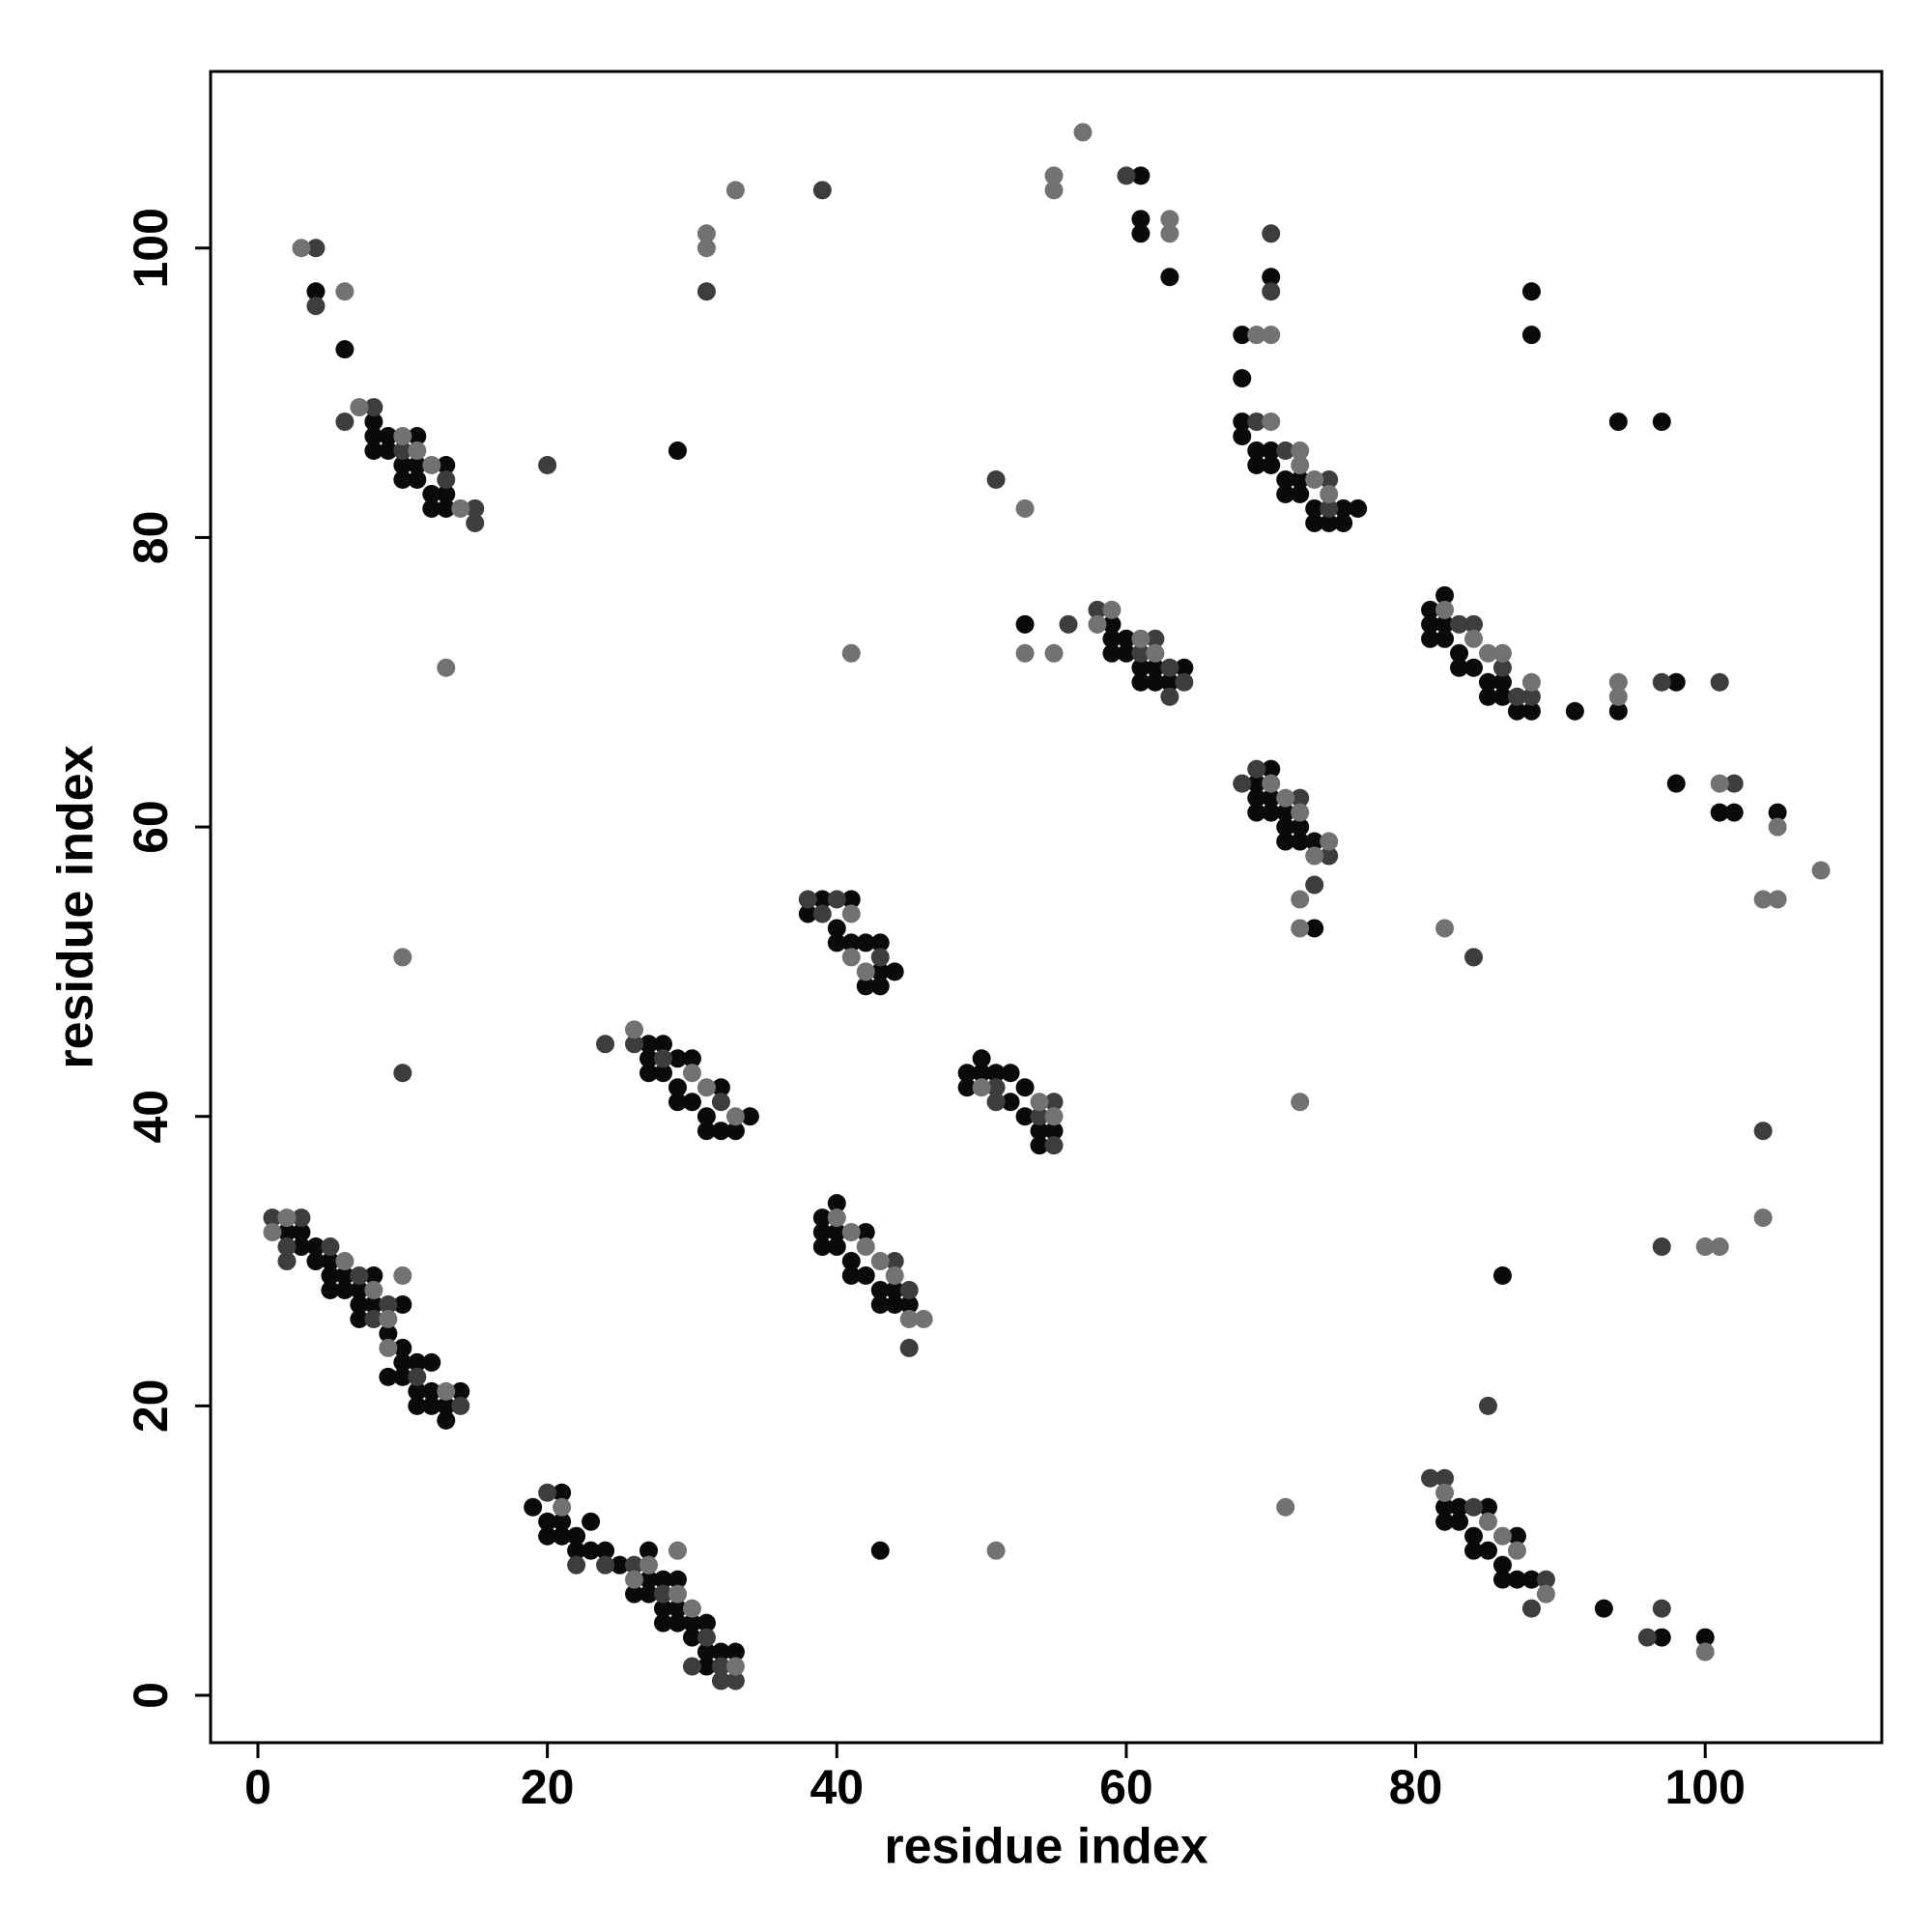 This screenshot has width=1932, height=1932. Describe the element at coordinates (1416, 1787) in the screenshot. I see `x-tick-label: 80` at that location.